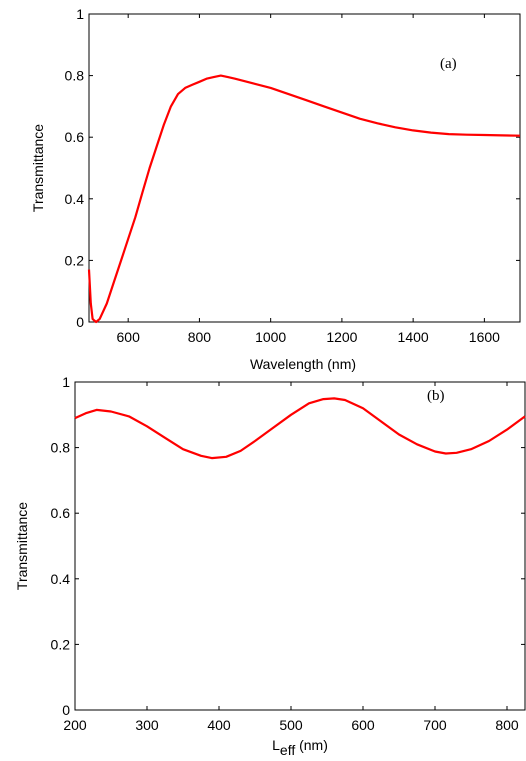 Image resolution: width=526 pixels, height=761 pixels. Describe the element at coordinates (363, 725) in the screenshot. I see `x-tick-label-b: 600` at that location.